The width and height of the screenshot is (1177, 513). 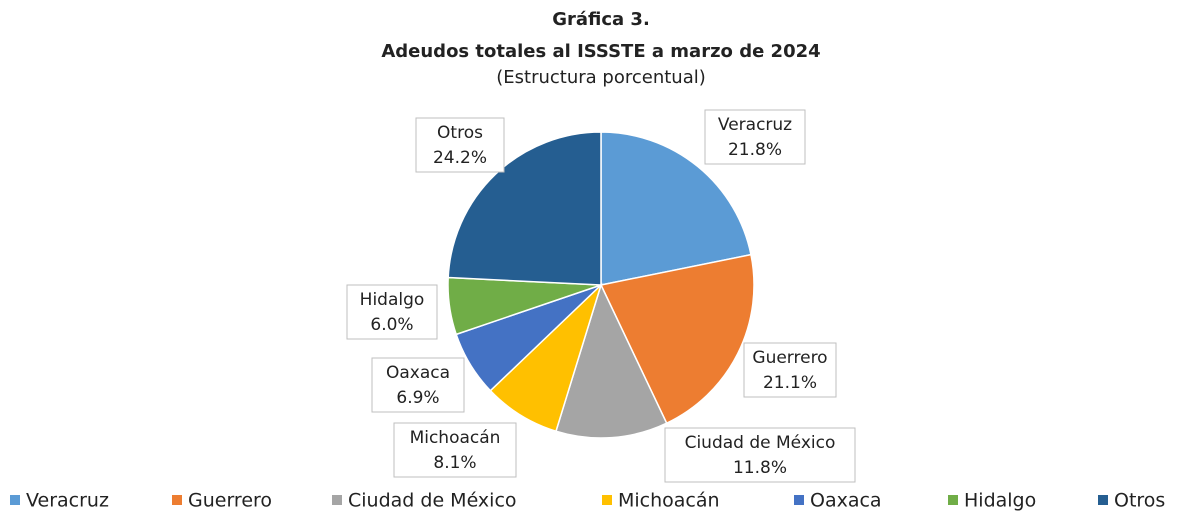 What do you see at coordinates (417, 398) in the screenshot?
I see `data-label-value: 6.9%` at bounding box center [417, 398].